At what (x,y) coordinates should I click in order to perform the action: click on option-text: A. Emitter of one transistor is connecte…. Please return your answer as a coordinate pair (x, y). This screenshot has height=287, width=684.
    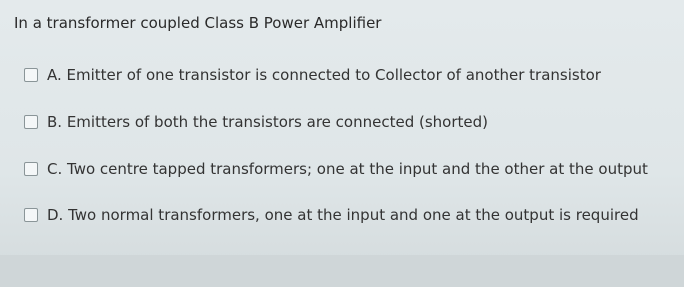
    Looking at the image, I should click on (324, 75).